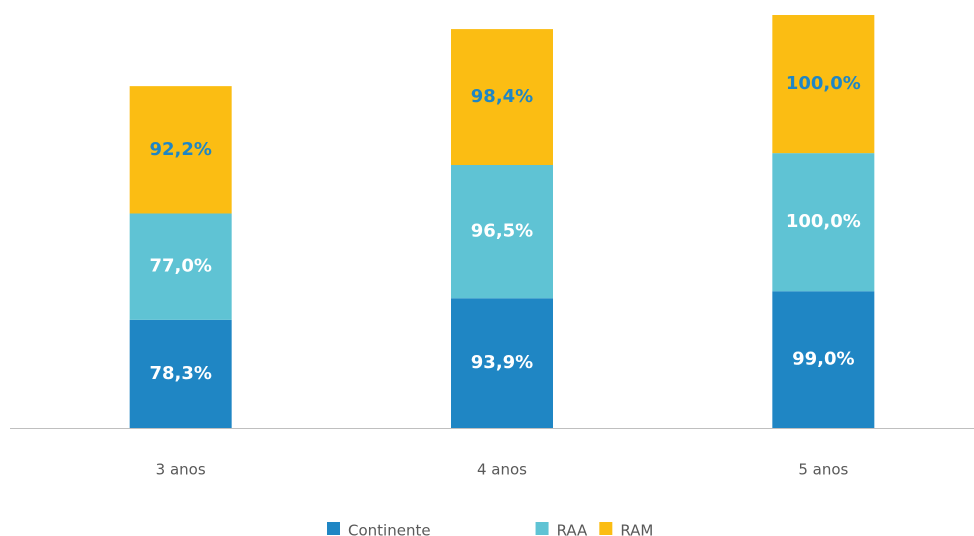  Describe the element at coordinates (502, 470) in the screenshot. I see `x-tick-label: 4 anos` at that location.